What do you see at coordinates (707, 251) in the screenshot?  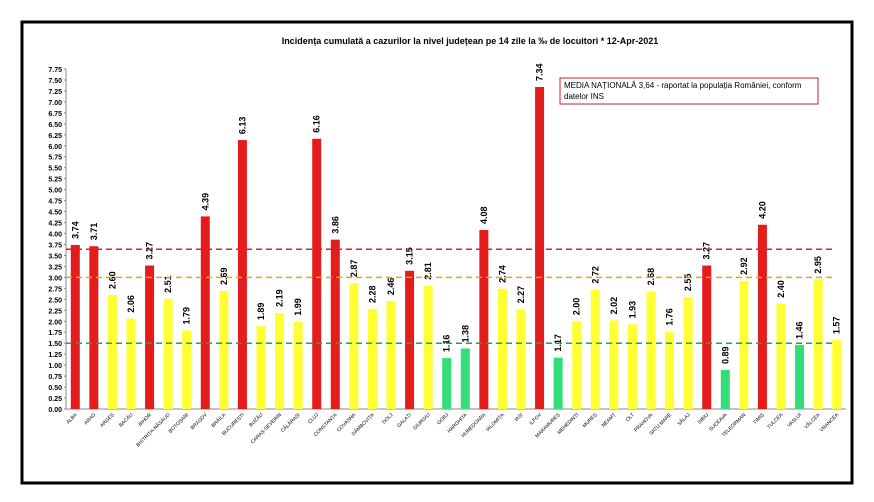 I see `value-label: 3.27` at bounding box center [707, 251].